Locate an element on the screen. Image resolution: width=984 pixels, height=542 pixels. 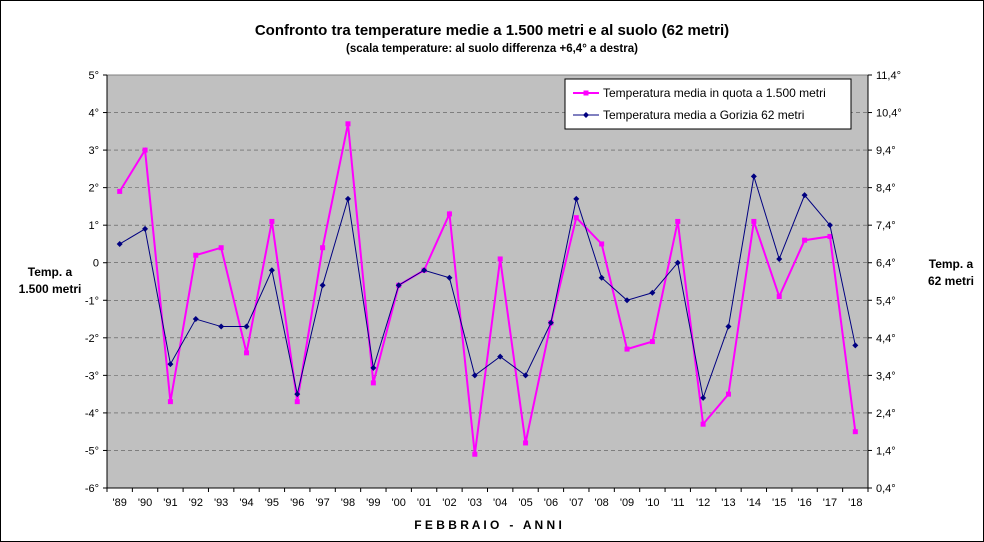
x-tick-label: '89 is located at coordinates (120, 503).